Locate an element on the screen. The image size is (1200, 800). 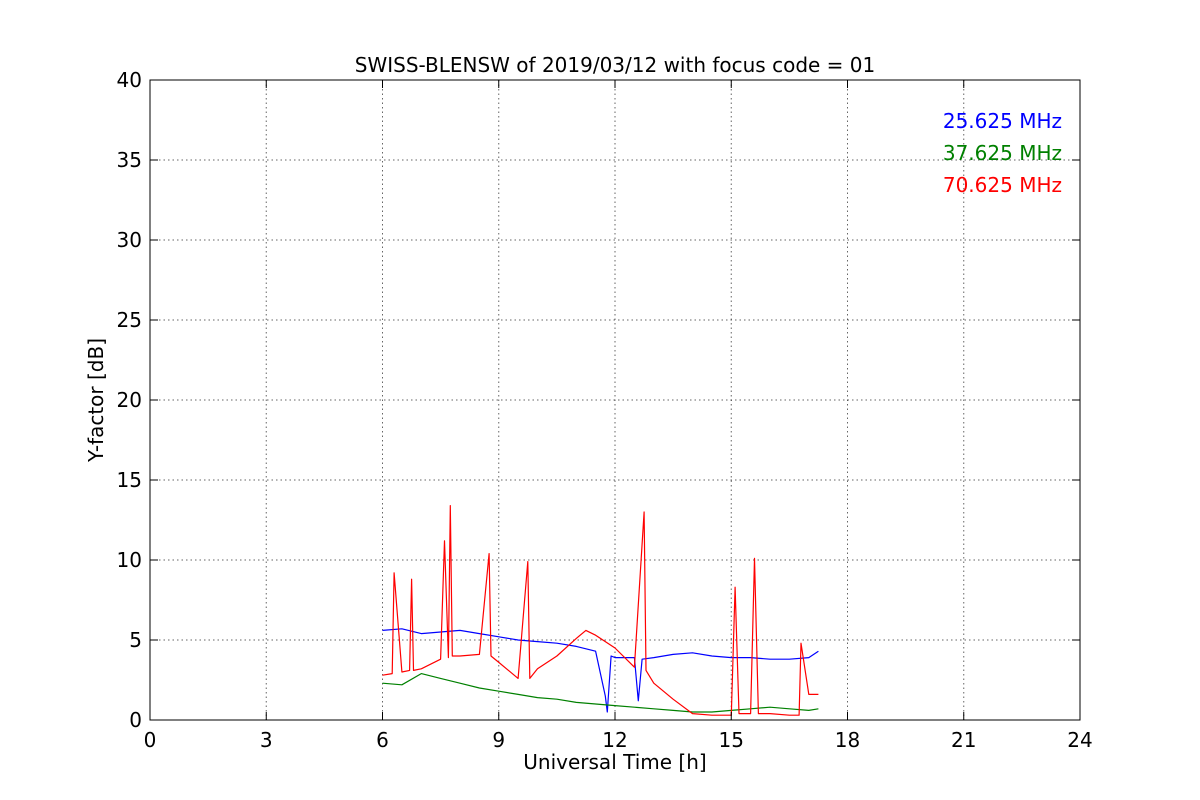
x-tick-label: 24 is located at coordinates (1079, 740).